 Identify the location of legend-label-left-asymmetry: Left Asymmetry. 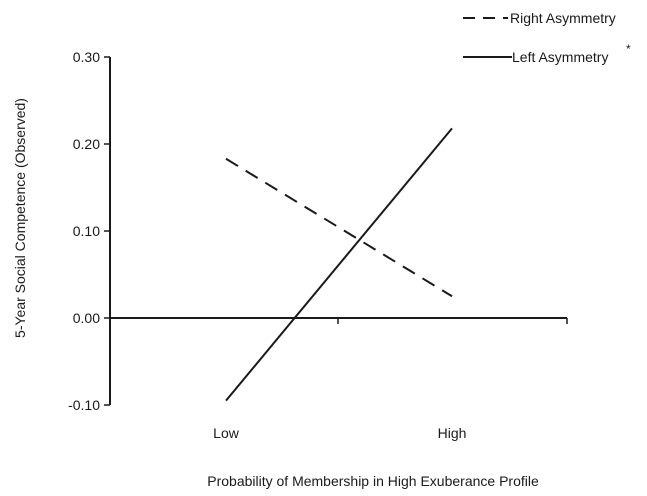
(560, 57).